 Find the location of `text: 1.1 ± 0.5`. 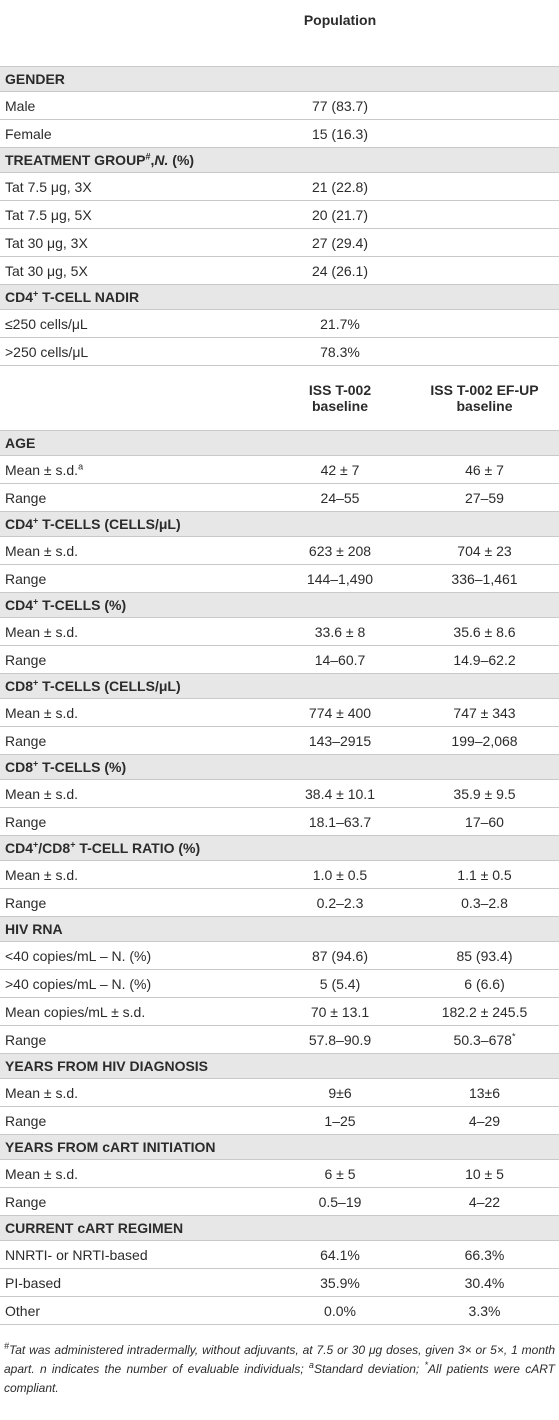

text: 1.1 ± 0.5 is located at coordinates (484, 874).